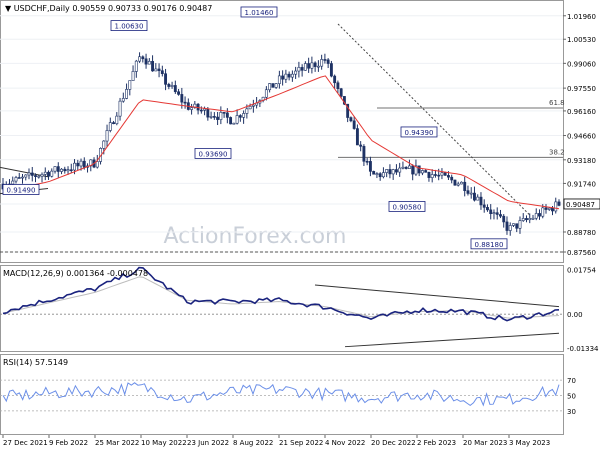 The image size is (600, 454). I want to click on rsi-tick-label: 70, so click(571, 381).